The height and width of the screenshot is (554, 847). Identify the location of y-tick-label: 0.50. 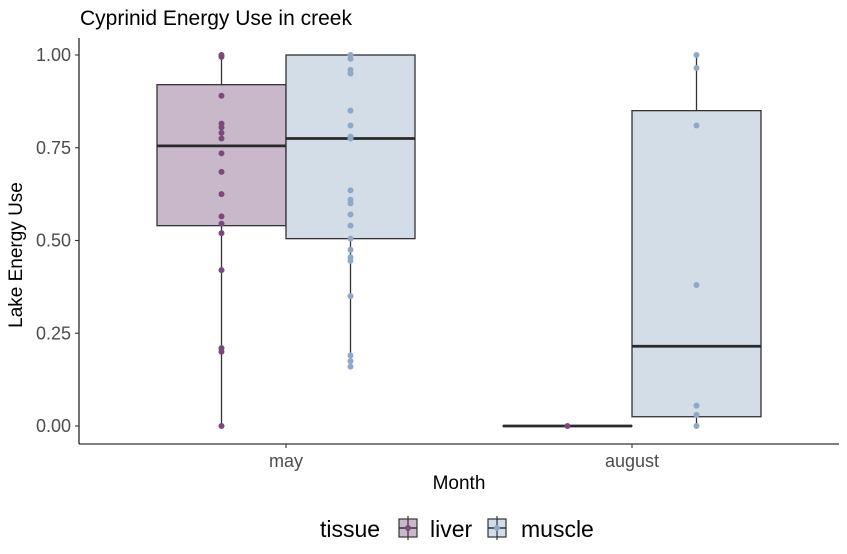
(53, 241).